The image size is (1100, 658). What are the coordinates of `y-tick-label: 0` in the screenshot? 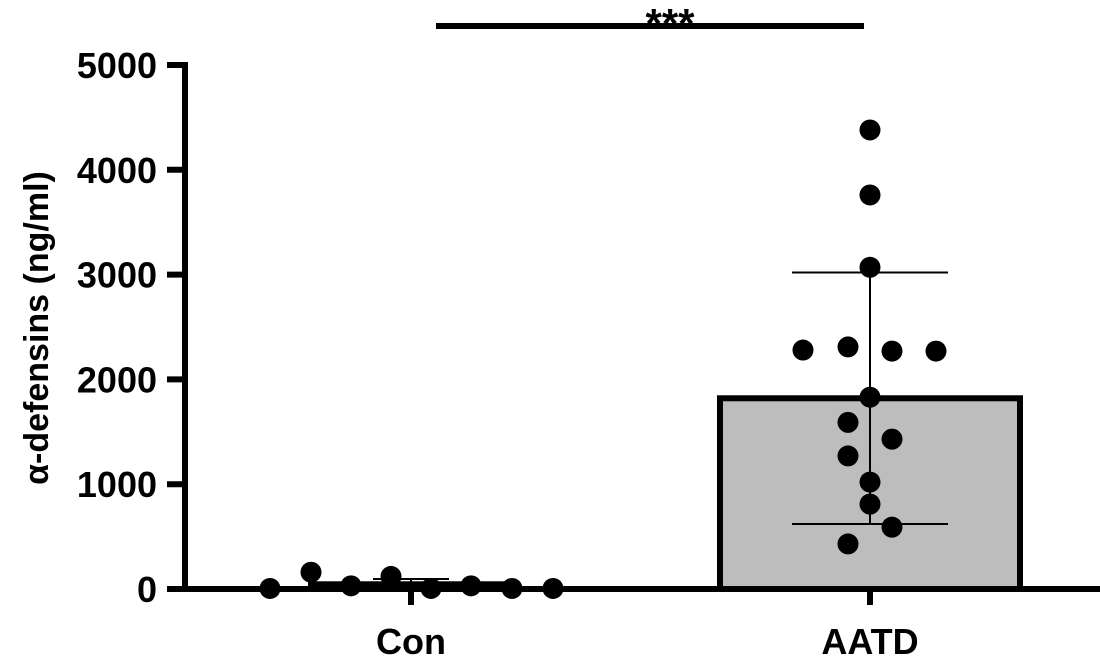 It's located at (147, 589).